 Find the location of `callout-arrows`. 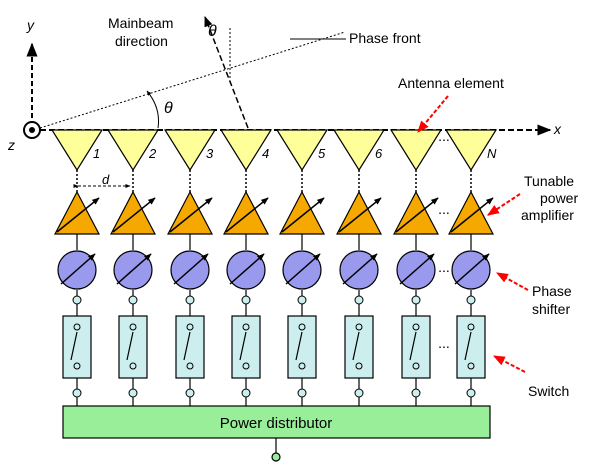

callout-arrows is located at coordinates (473, 234).